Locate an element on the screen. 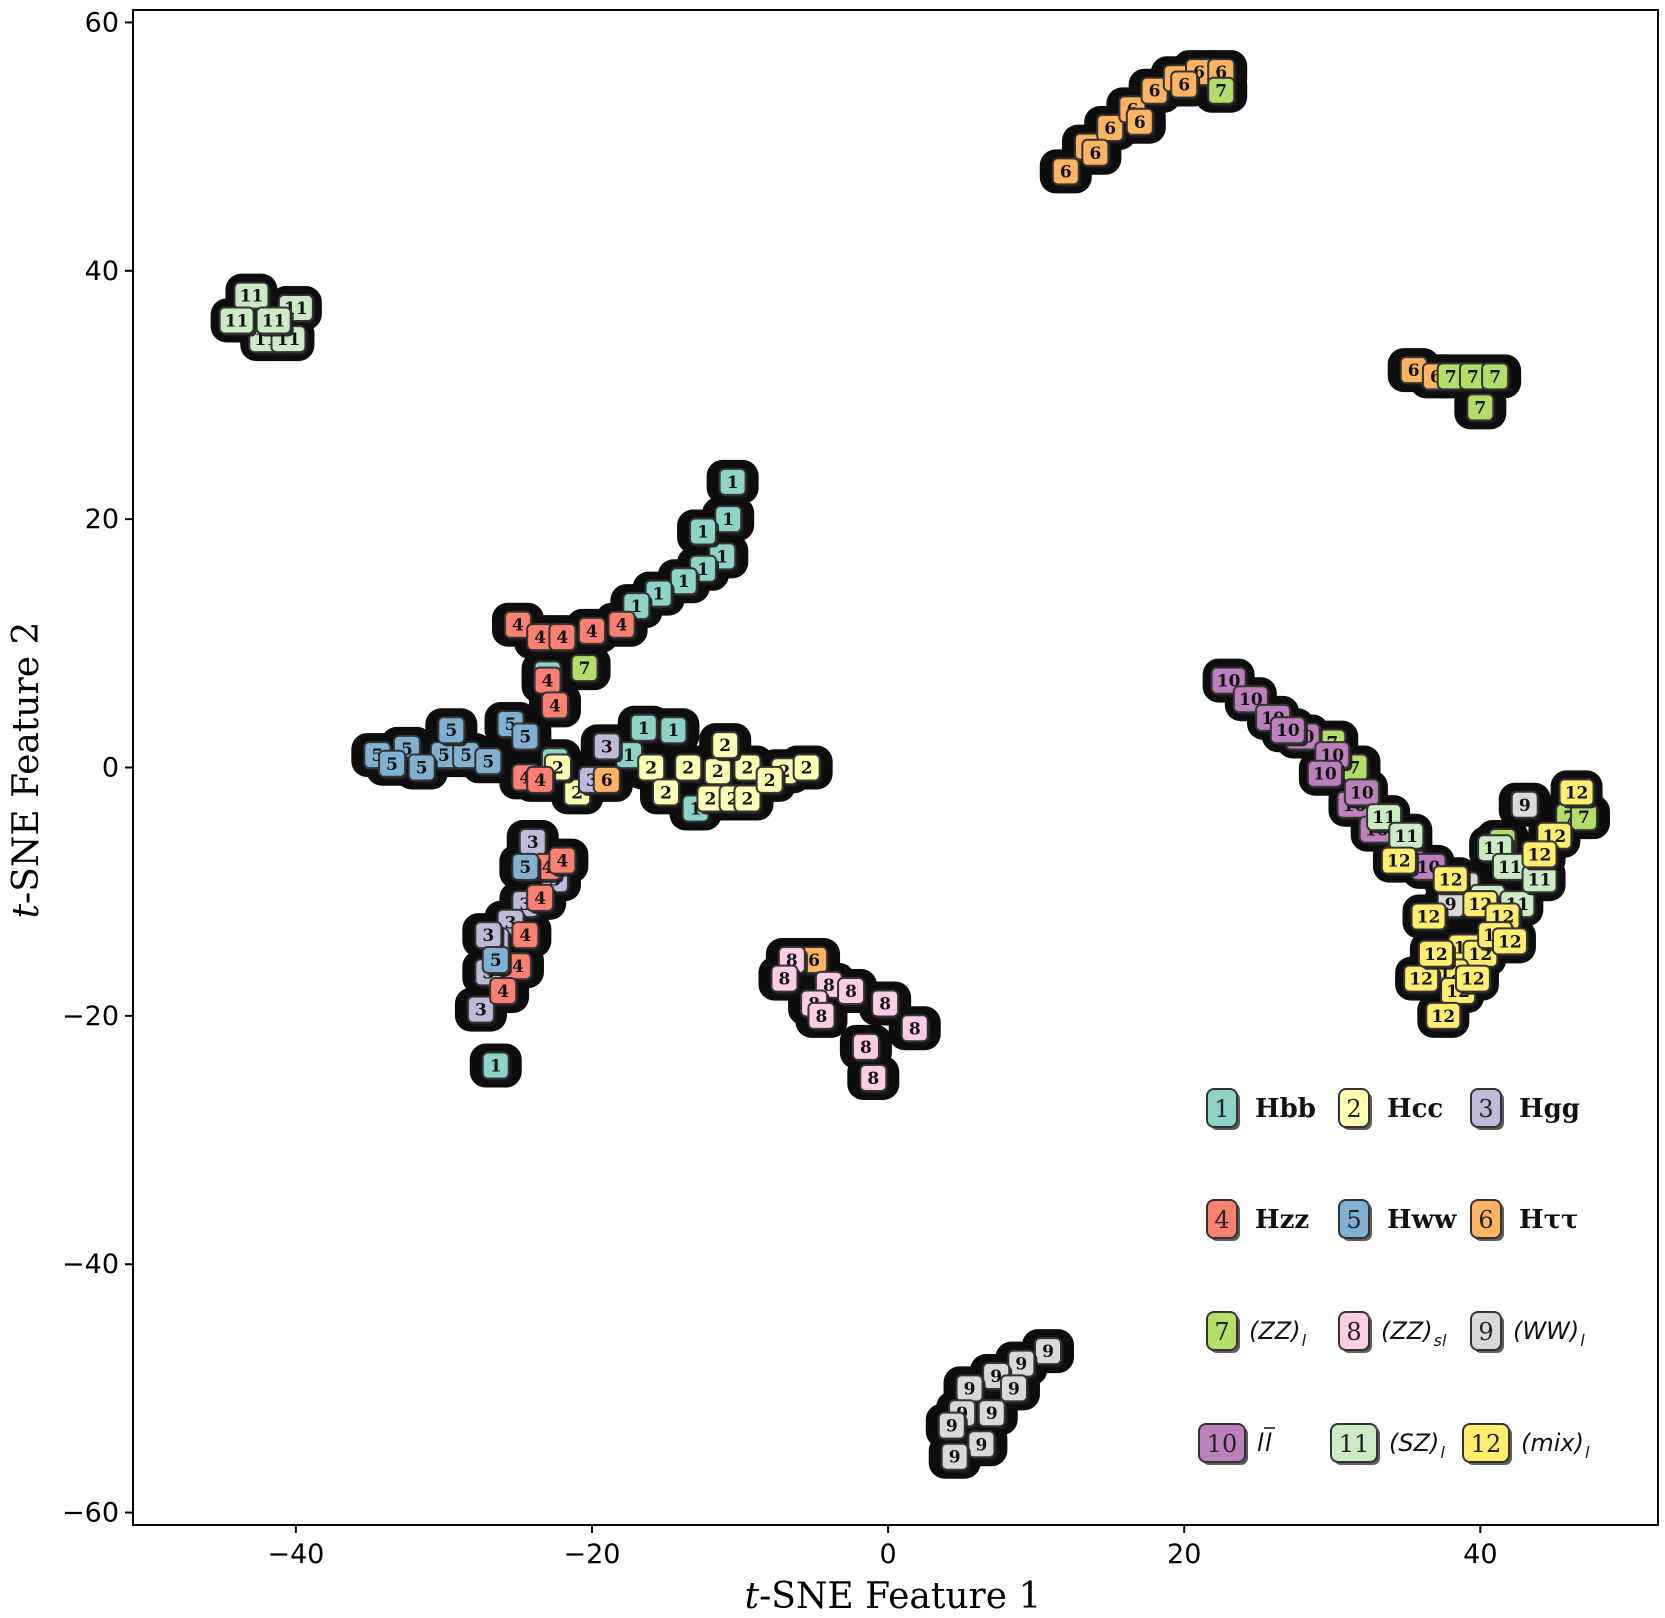 The height and width of the screenshot is (1618, 1665). legend-entry: 3 Hgg is located at coordinates (1525, 1109).